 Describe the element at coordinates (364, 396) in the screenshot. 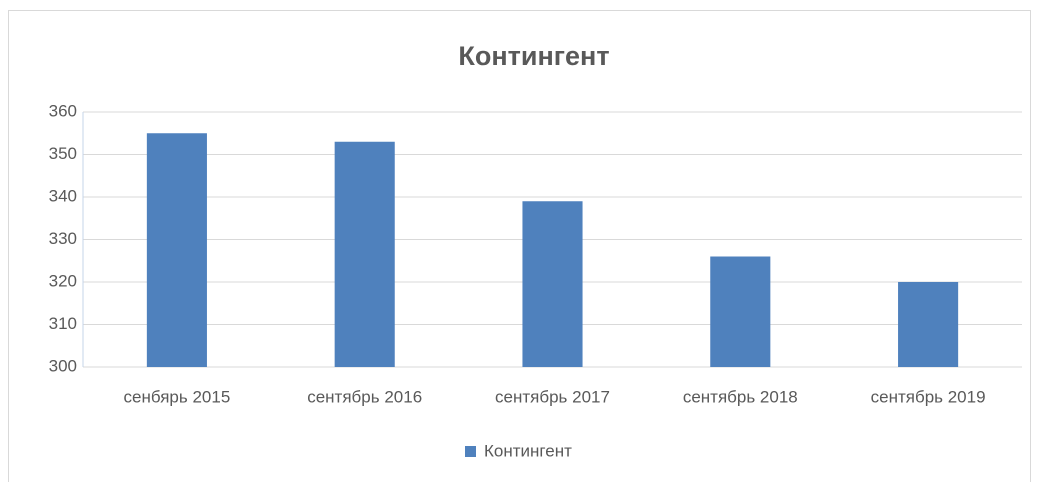

I see `x-tick-label: сентябрь 2016` at that location.